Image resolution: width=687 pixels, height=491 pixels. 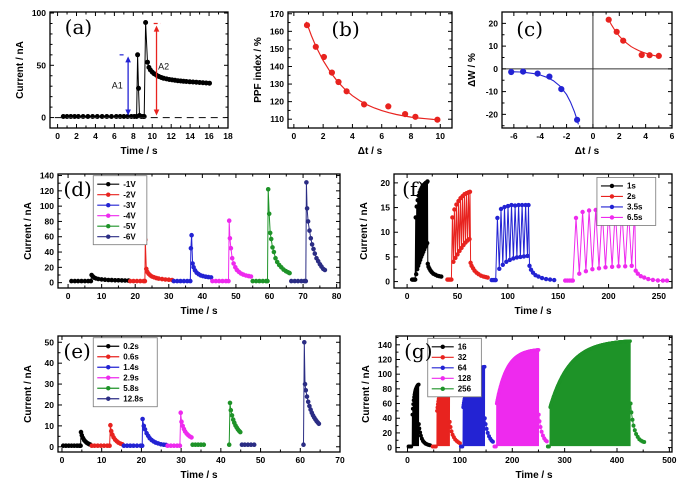 What do you see at coordinates (587, 151) in the screenshot?
I see `x-axis-title: Δt / s` at bounding box center [587, 151].